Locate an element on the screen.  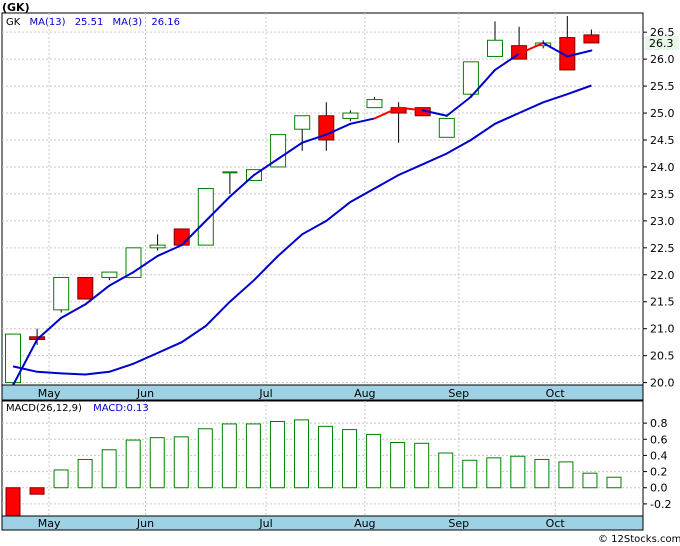
macd-y-tick-label: 0.4 is located at coordinates (659, 455).